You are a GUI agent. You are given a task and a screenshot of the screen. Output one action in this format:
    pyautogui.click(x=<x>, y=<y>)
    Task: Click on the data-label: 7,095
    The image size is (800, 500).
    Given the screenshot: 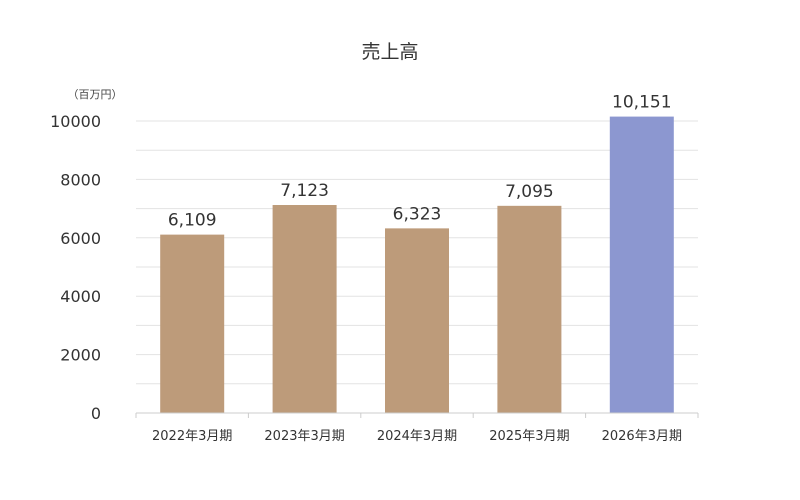 What is the action you would take?
    pyautogui.click(x=529, y=192)
    